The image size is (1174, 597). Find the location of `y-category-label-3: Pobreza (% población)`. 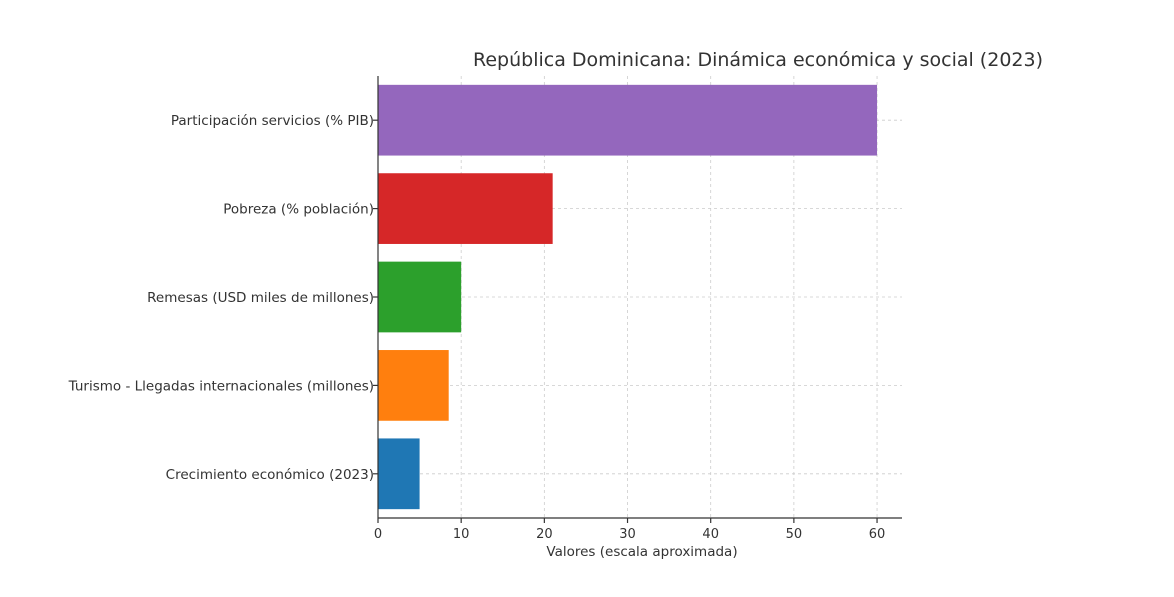

y-category-label-3: Pobreza (% población) is located at coordinates (298, 210).